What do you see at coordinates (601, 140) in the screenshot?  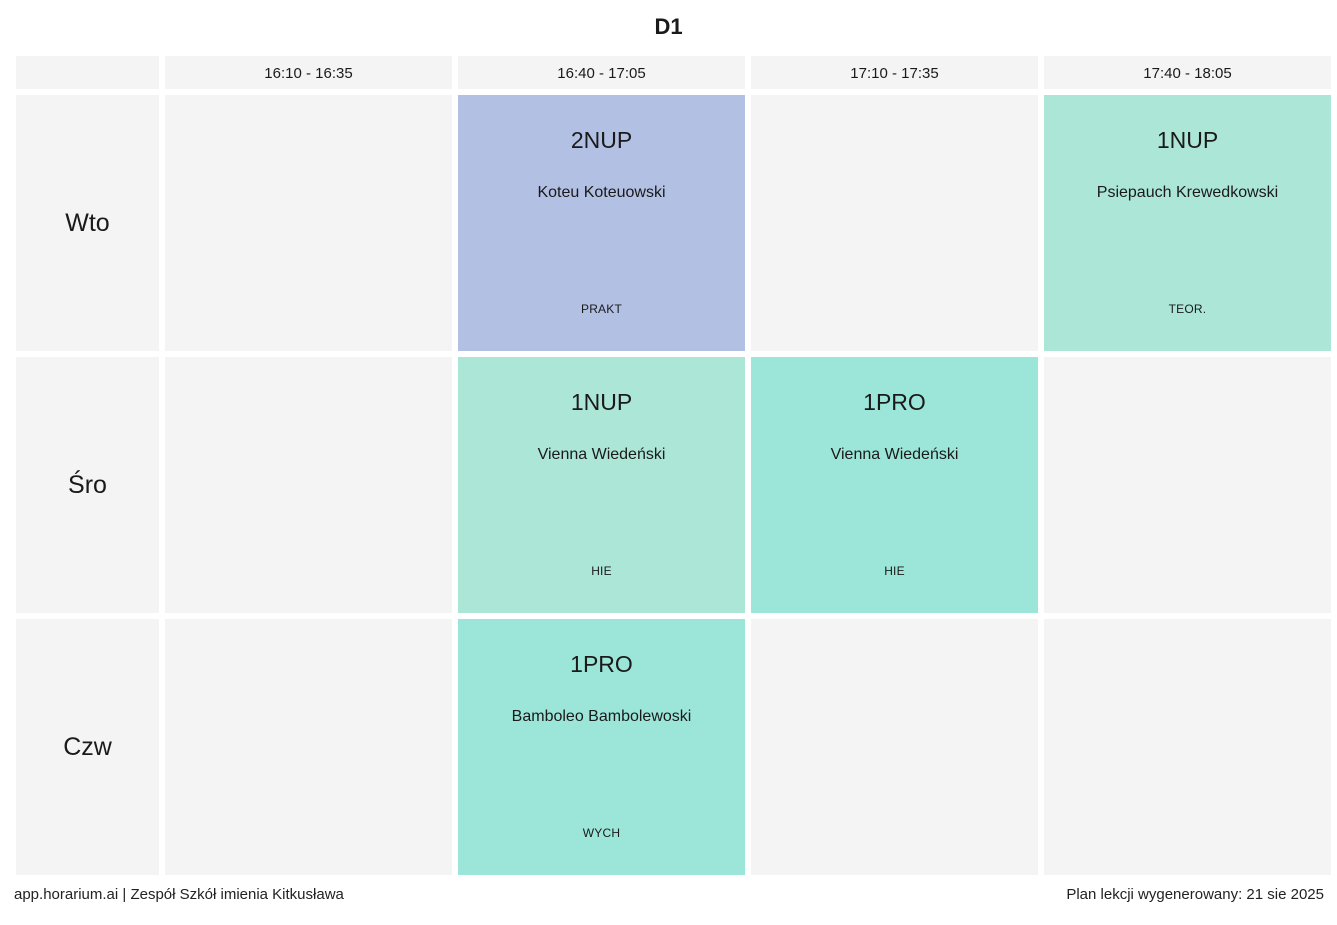 I see `lesson-group: 2NUP` at bounding box center [601, 140].